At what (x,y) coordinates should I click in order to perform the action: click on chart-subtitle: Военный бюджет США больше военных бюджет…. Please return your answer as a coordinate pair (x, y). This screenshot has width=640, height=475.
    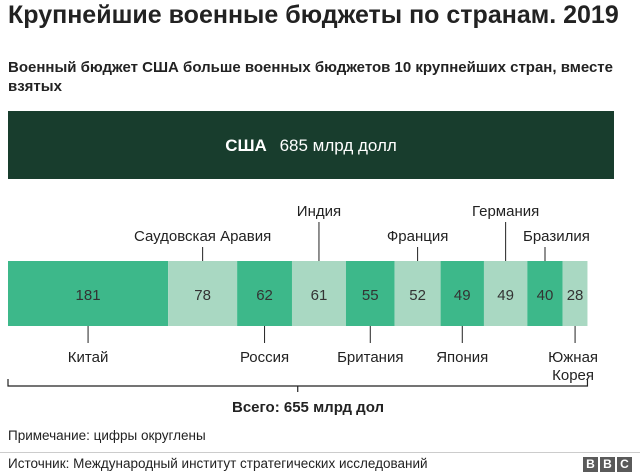
    Looking at the image, I should click on (310, 77).